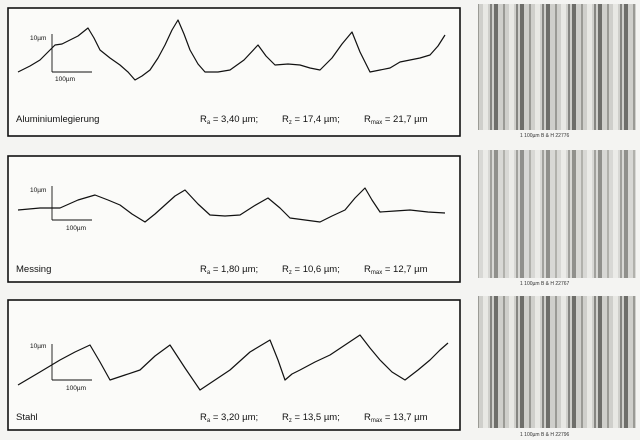  I want to click on parameter: Rmax = 13,7 µm, so click(396, 418).